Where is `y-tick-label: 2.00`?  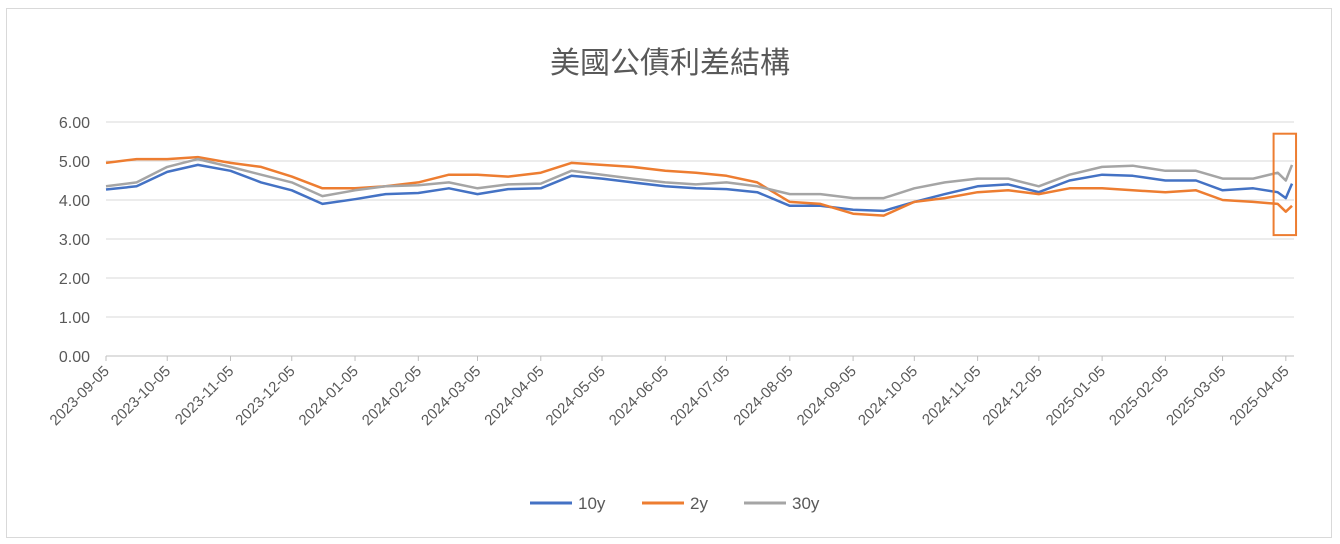 y-tick-label: 2.00 is located at coordinates (74, 279).